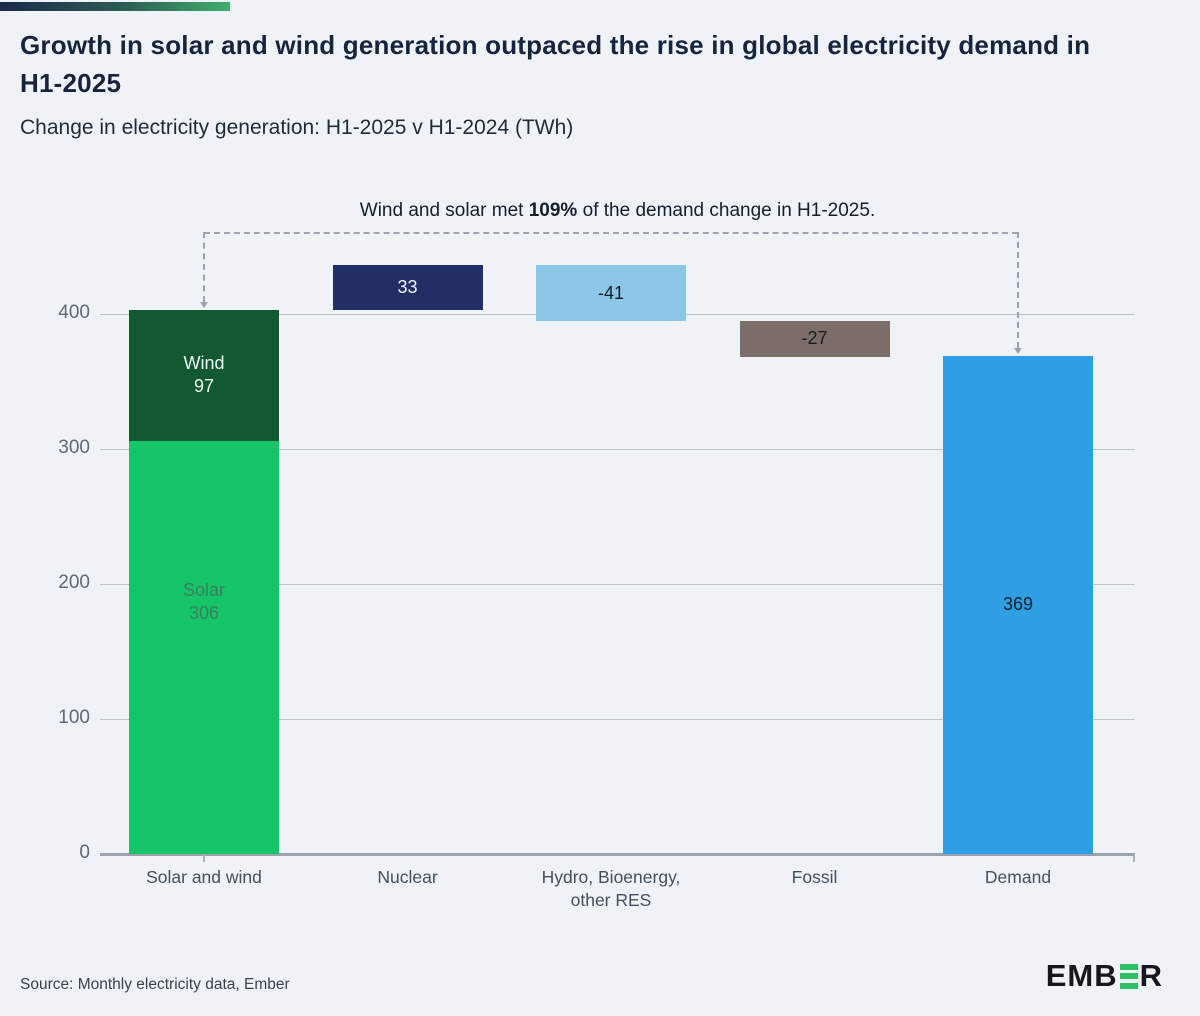  What do you see at coordinates (1018, 877) in the screenshot?
I see `x-axis-label-demand: Demand` at bounding box center [1018, 877].